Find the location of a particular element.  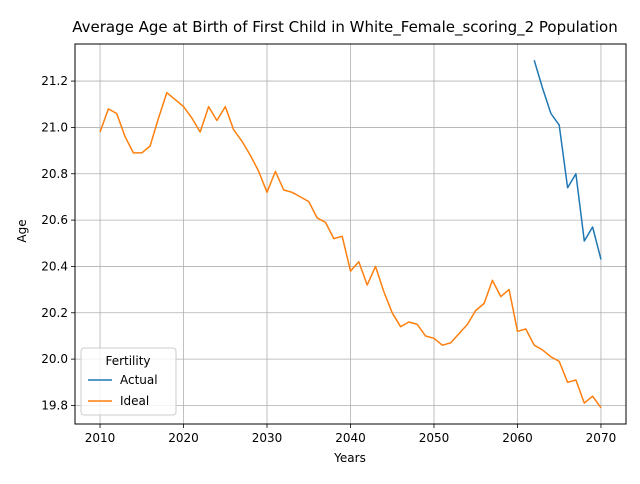

x-tick-label: 2040 is located at coordinates (350, 438).